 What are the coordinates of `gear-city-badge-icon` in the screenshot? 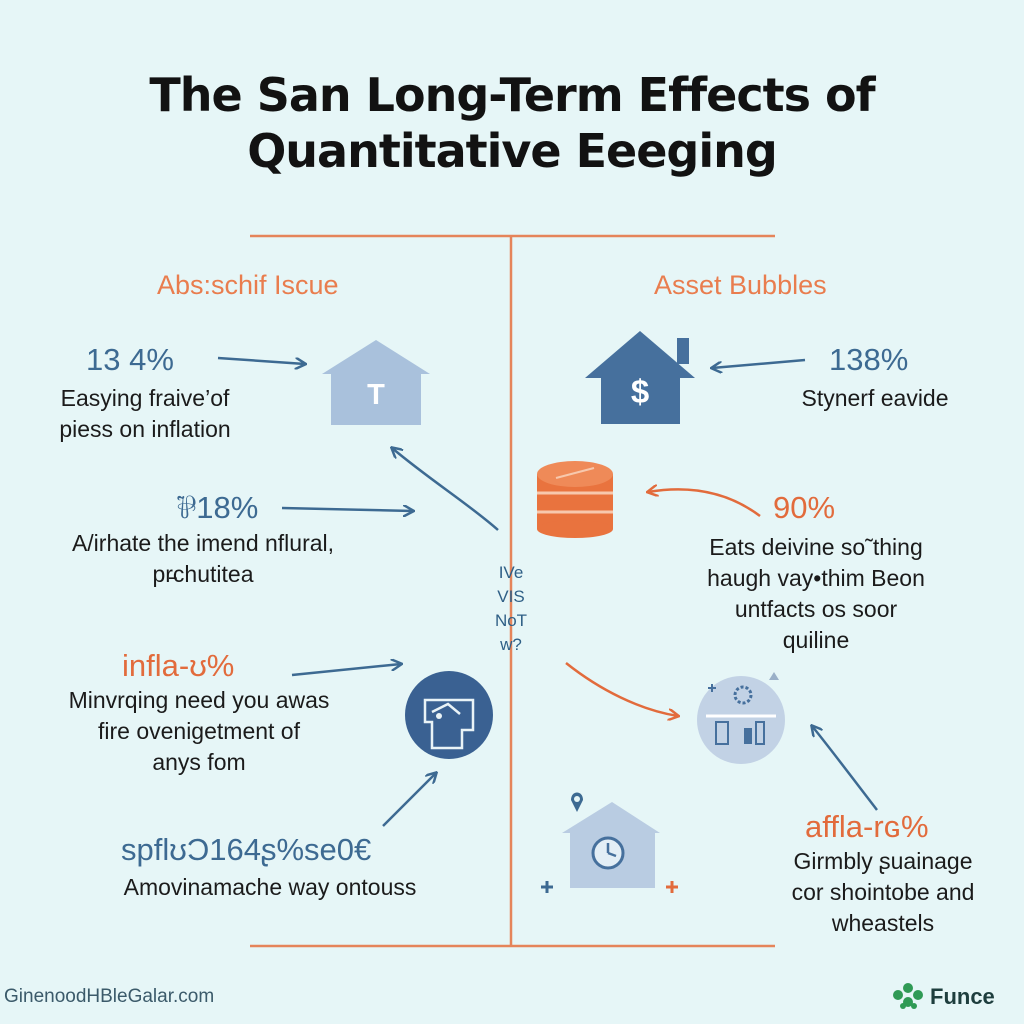 It's located at (741, 718).